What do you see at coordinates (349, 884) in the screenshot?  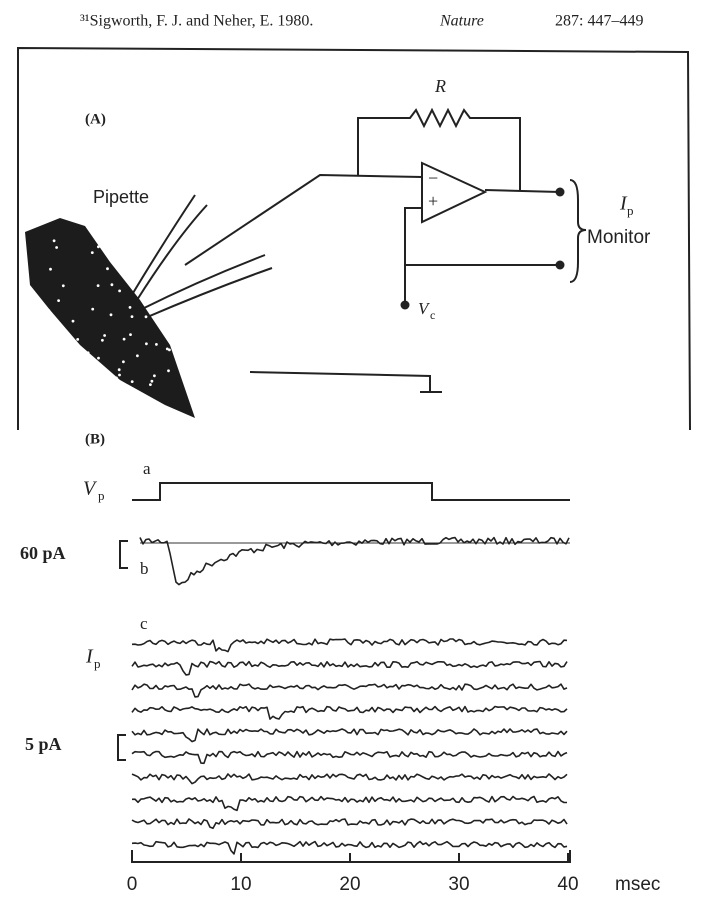 I see `x-tick-label: 20` at bounding box center [349, 884].